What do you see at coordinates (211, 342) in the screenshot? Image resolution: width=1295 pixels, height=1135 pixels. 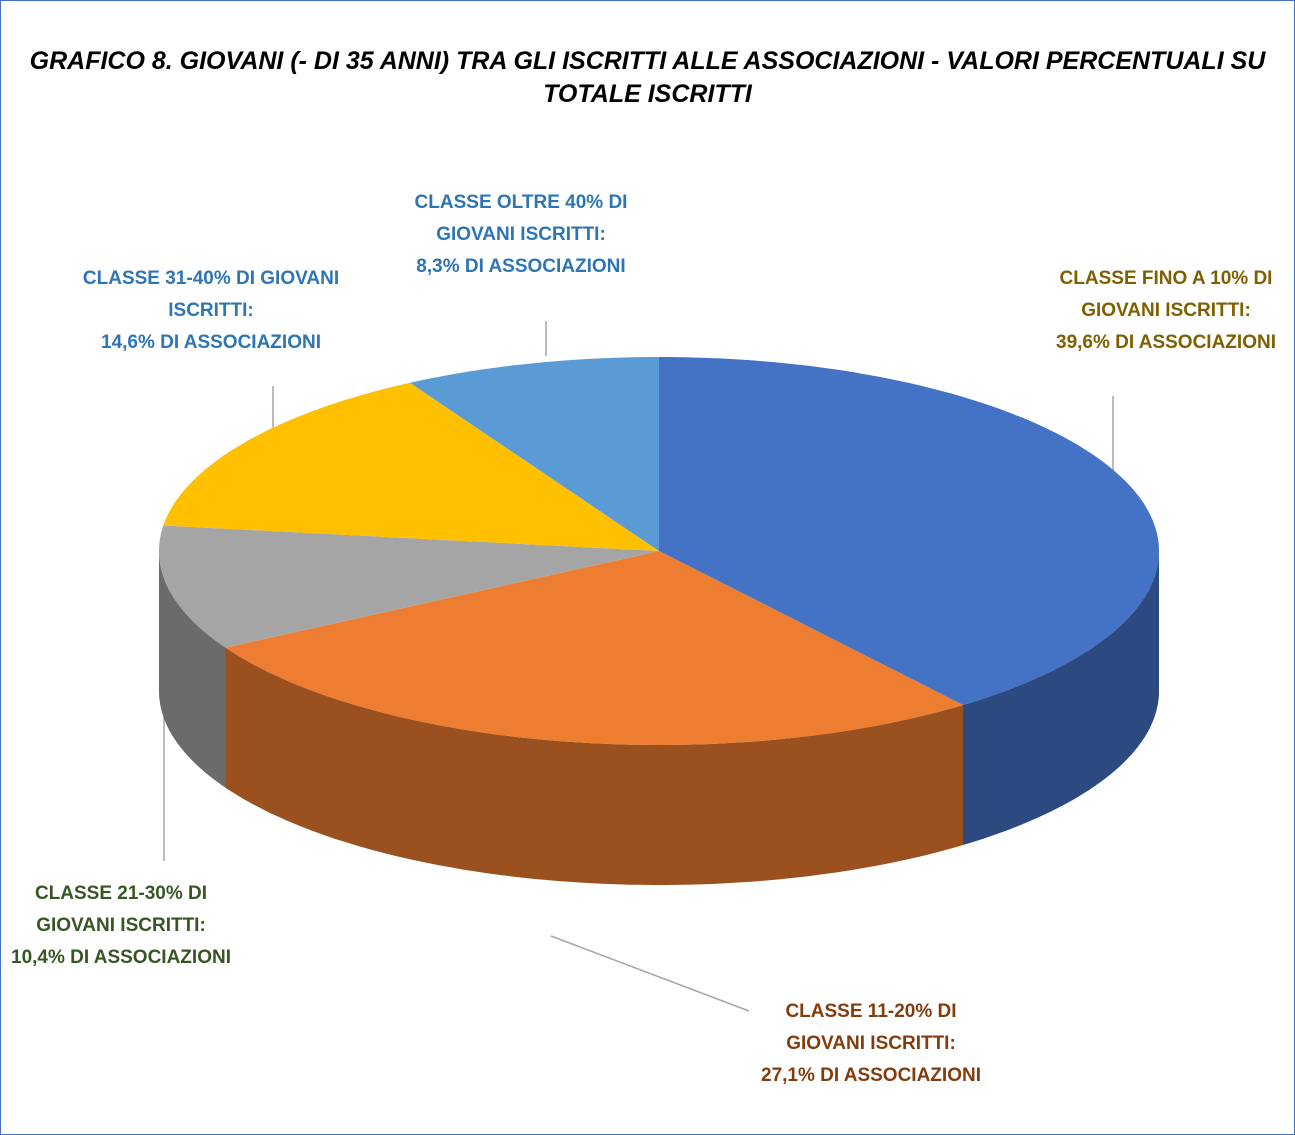 I see `value-label: 14,6% DI ASSOCIAZIONI` at bounding box center [211, 342].